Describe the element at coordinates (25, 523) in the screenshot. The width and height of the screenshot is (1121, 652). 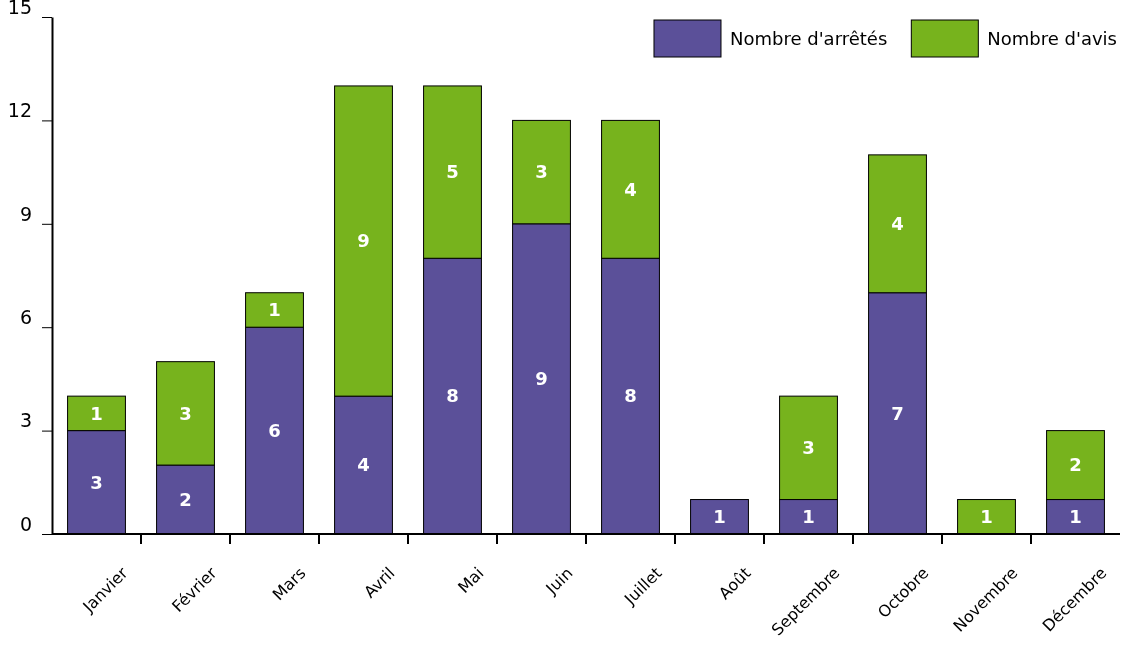
I see `y-tick-label: 0` at that location.